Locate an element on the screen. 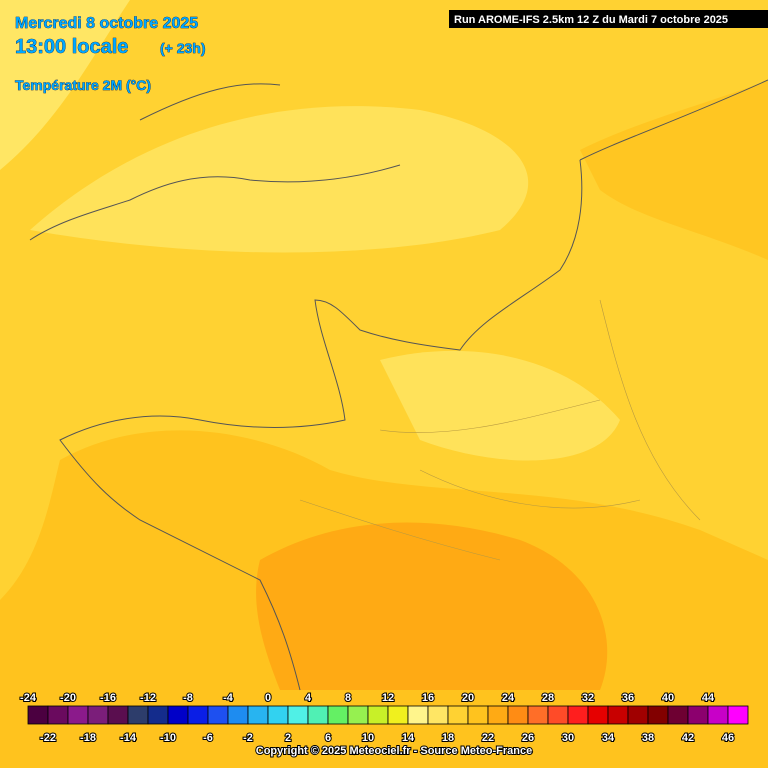  scale-label: 26 is located at coordinates (528, 738).